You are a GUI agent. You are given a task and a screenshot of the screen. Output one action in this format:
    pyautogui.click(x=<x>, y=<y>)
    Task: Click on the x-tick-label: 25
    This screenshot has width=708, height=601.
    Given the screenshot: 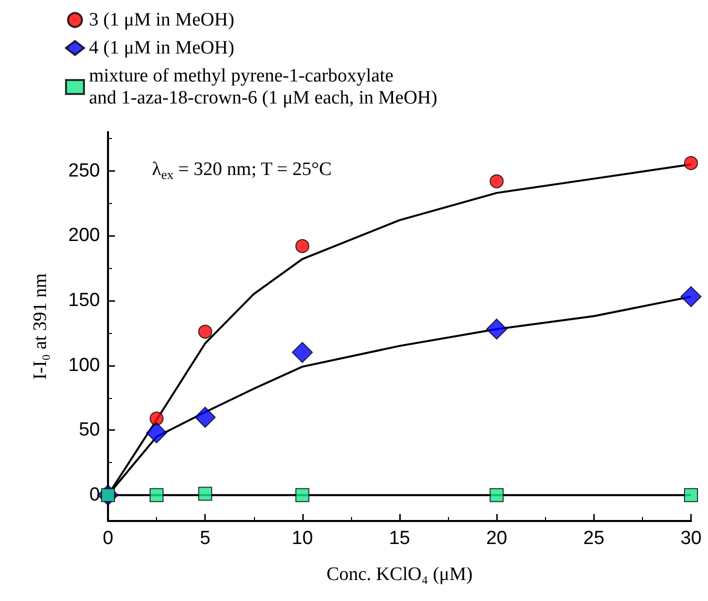 What is the action you would take?
    pyautogui.click(x=593, y=538)
    